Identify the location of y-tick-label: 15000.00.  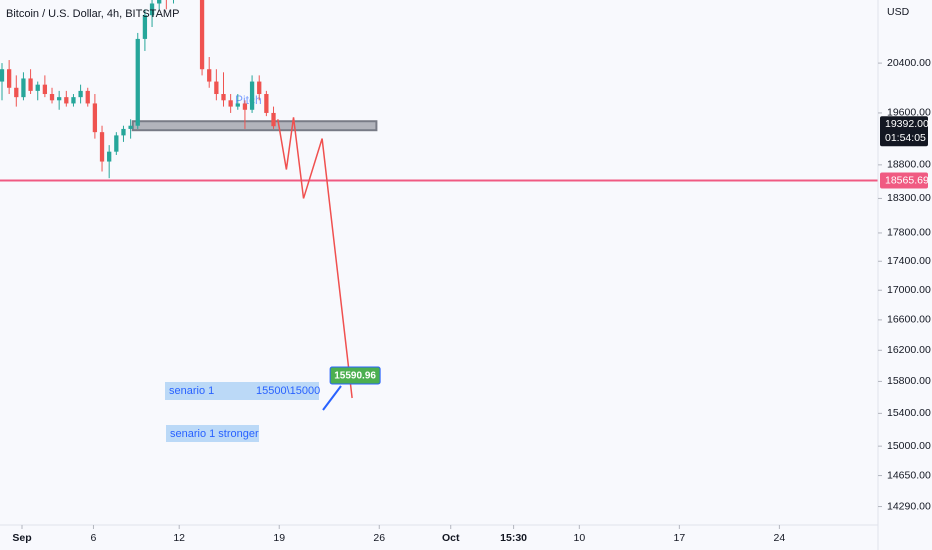
(909, 446).